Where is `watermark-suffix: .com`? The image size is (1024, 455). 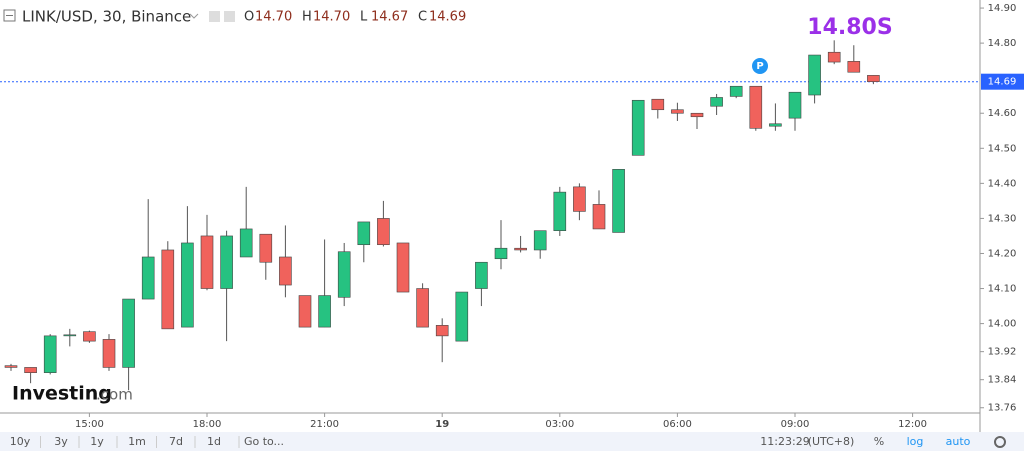
watermark-suffix: .com is located at coordinates (114, 395).